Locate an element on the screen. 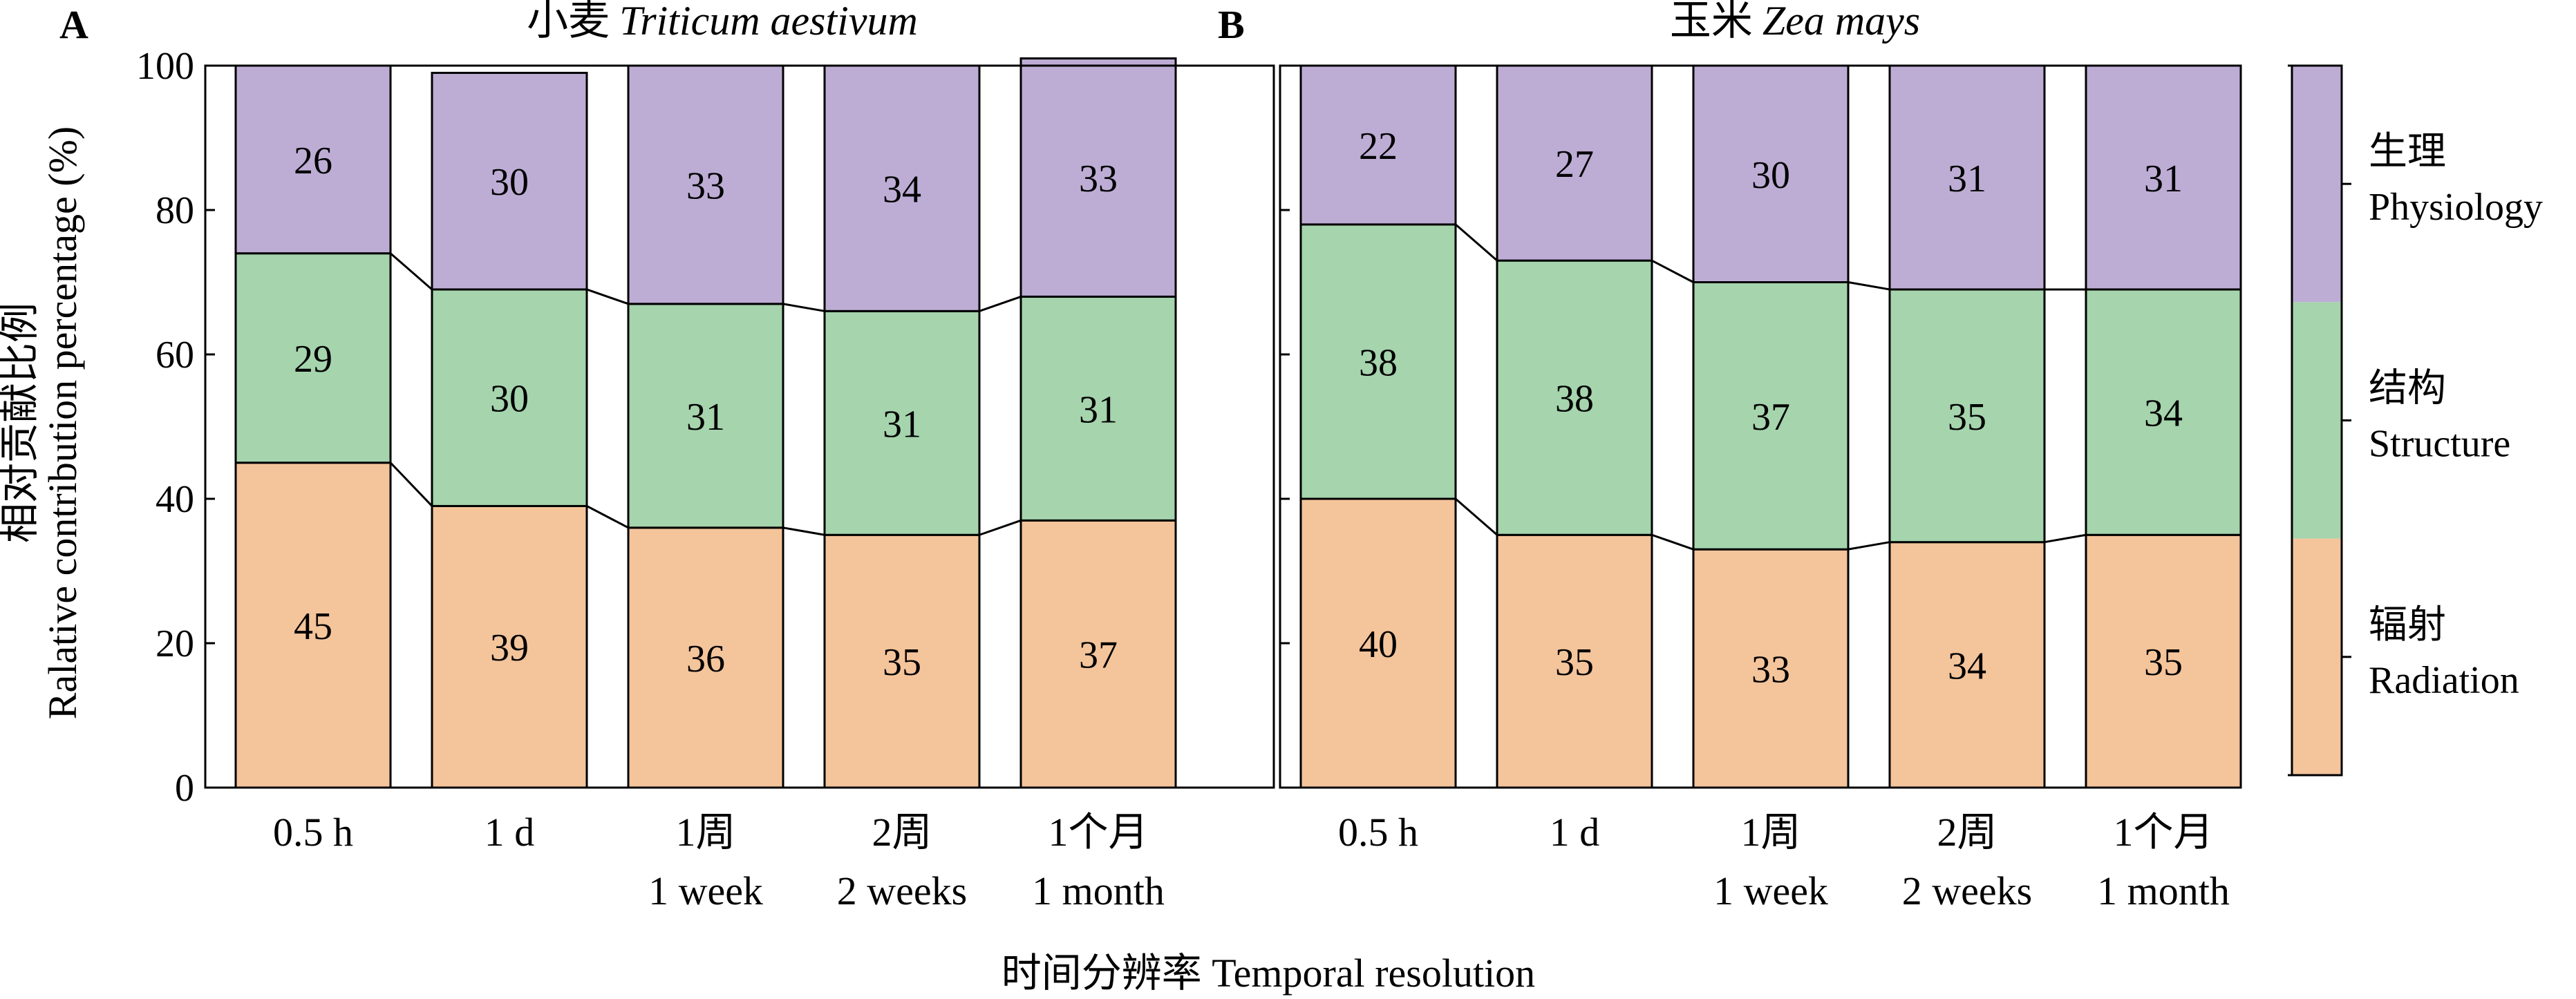 Image resolution: width=2576 pixels, height=999 pixels. legend-swatch-radiation is located at coordinates (2317, 656).